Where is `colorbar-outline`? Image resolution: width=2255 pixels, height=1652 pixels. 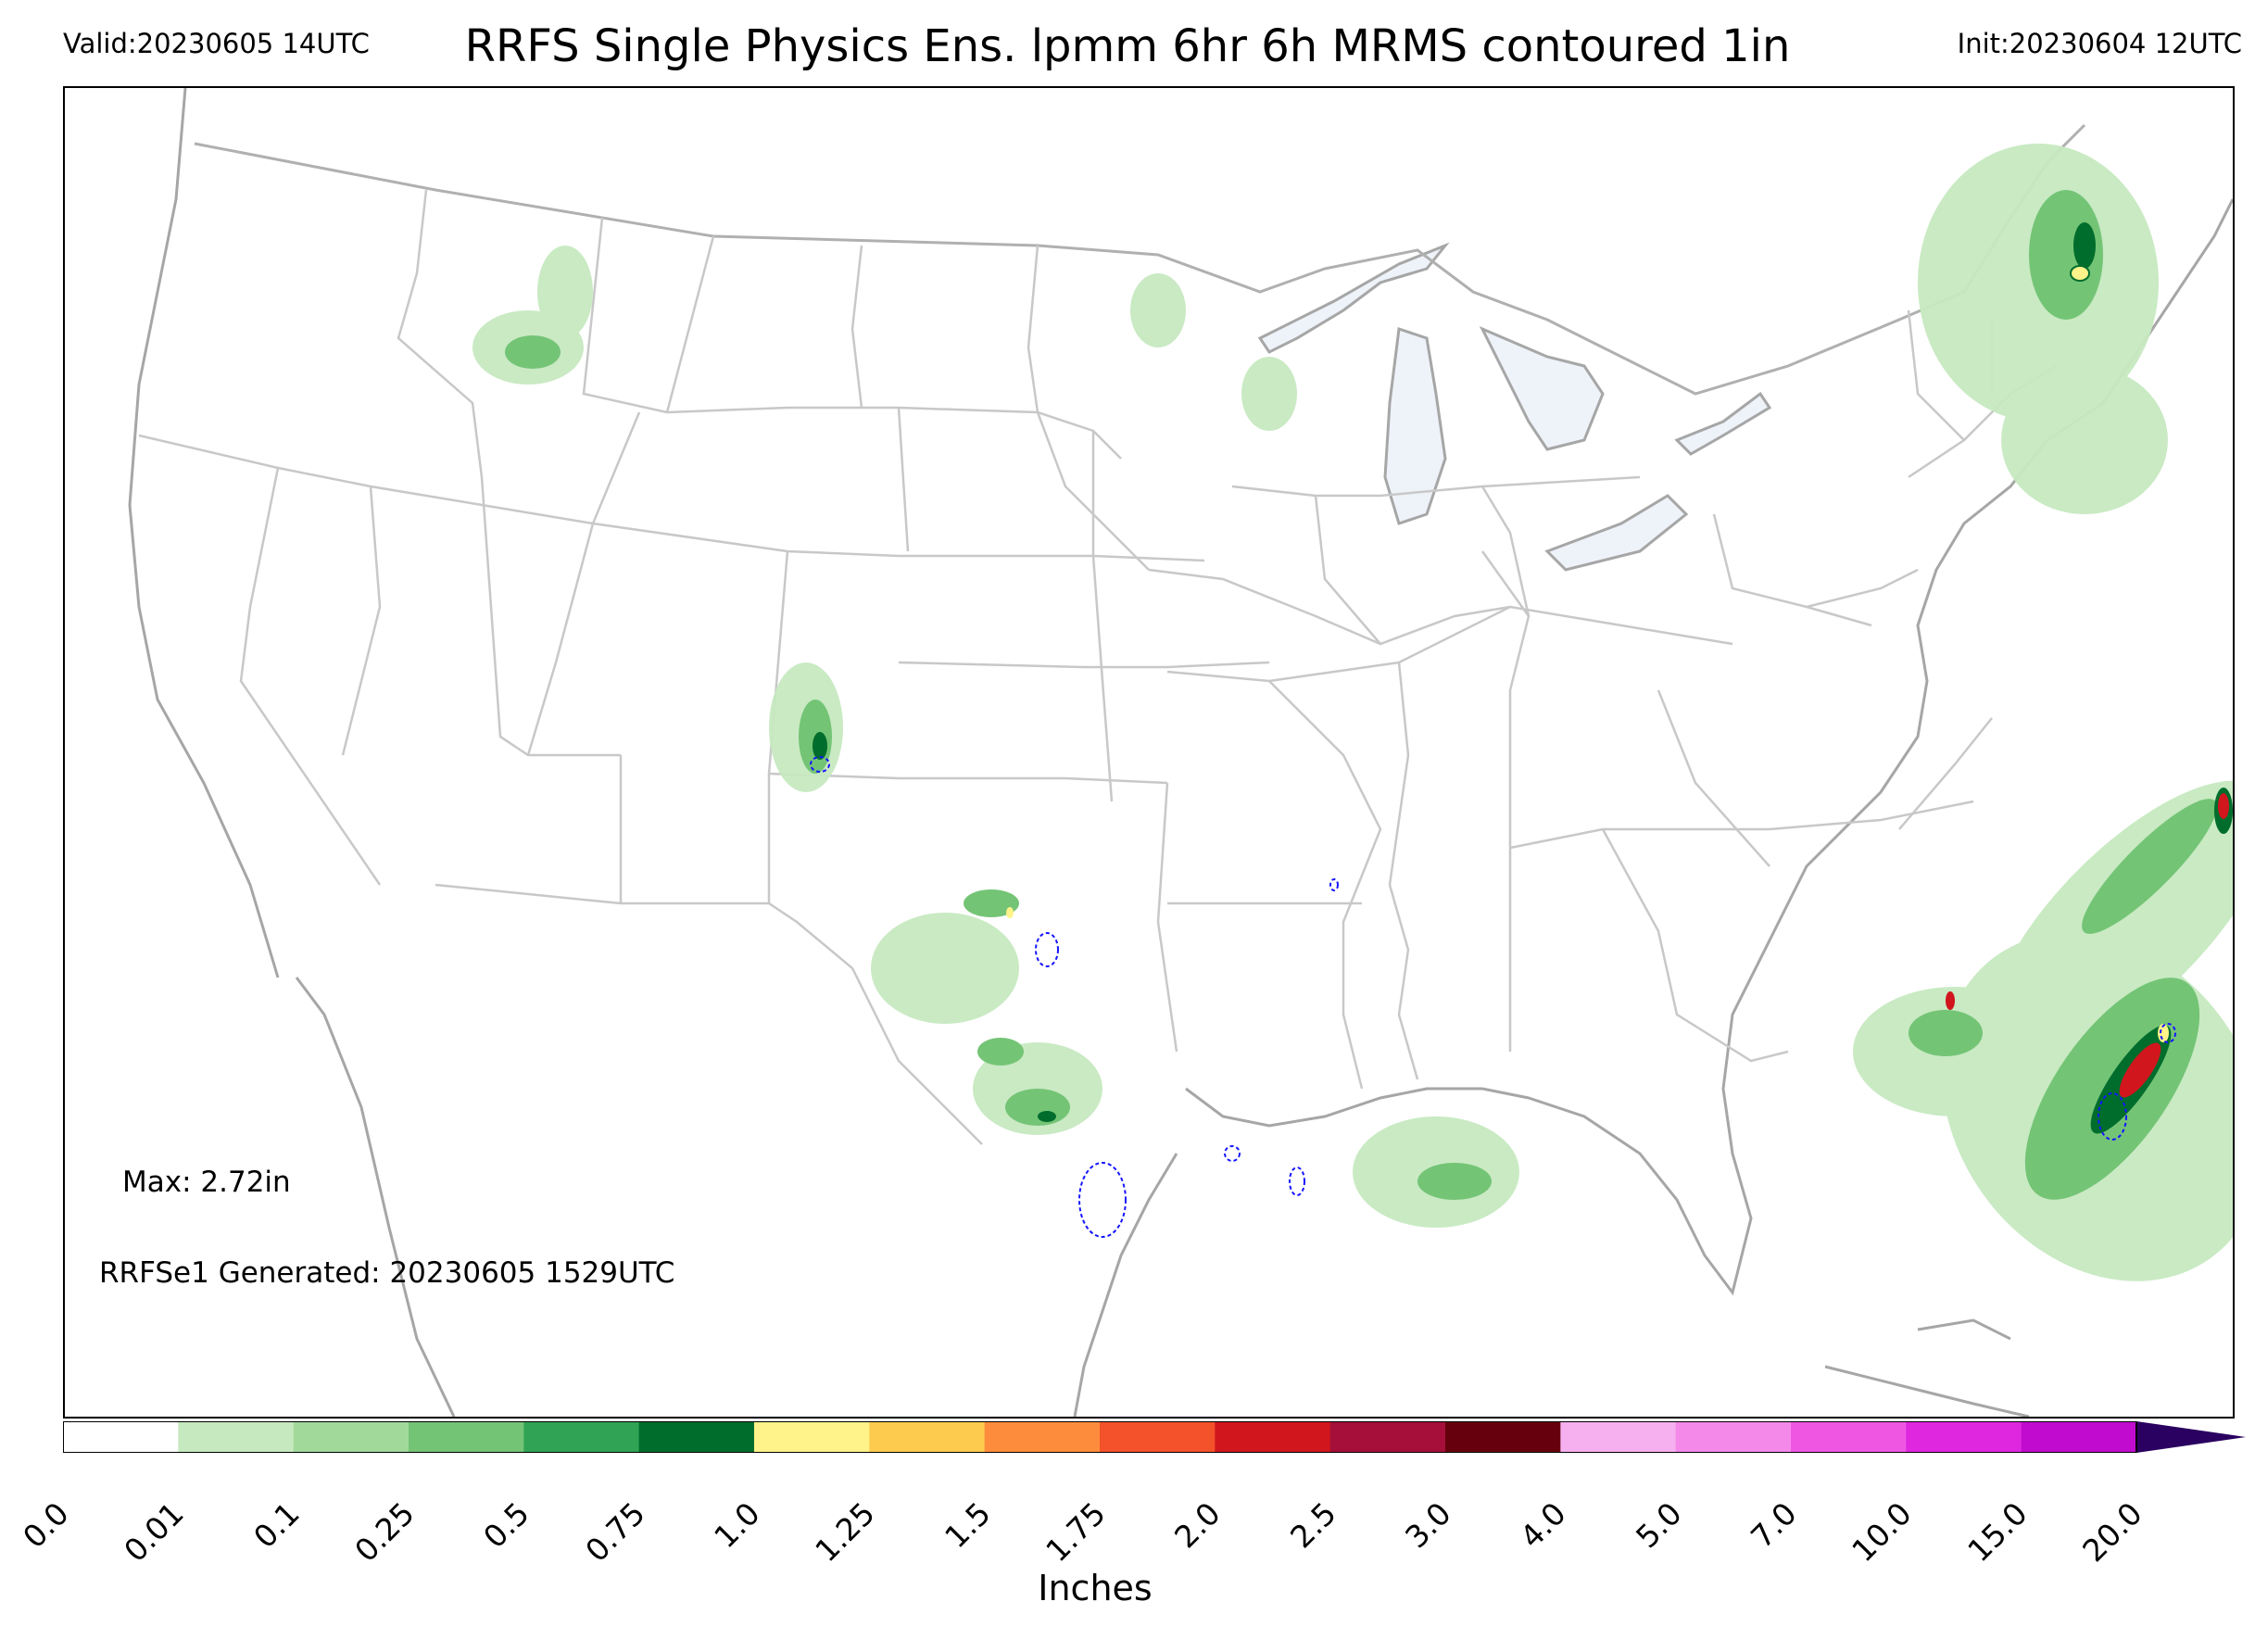
colorbar-outline is located at coordinates (1100, 1437).